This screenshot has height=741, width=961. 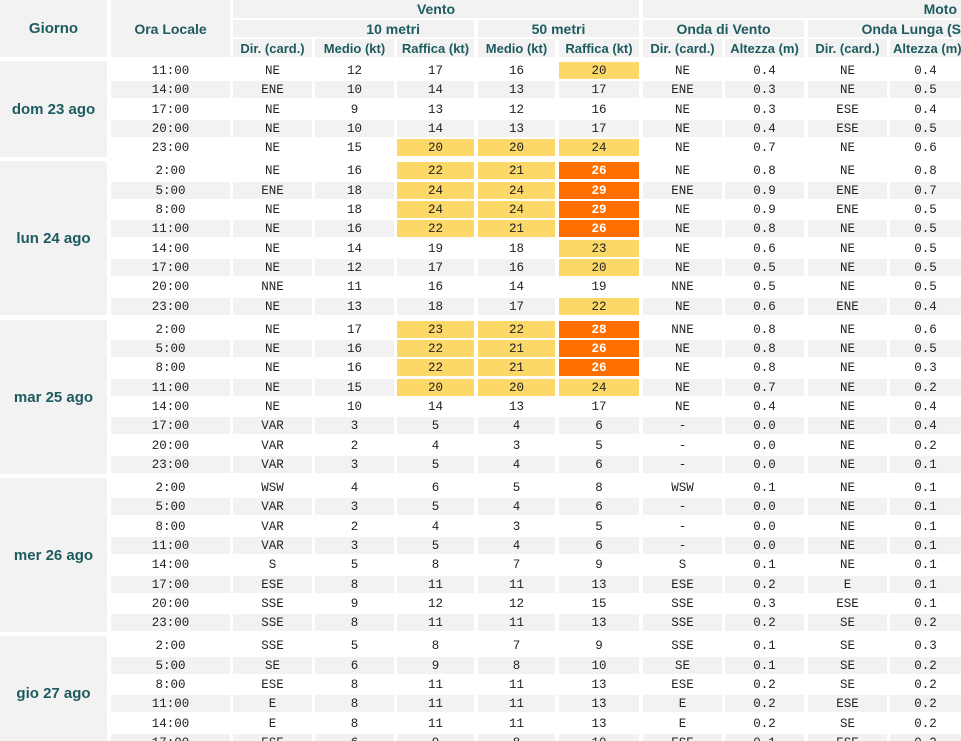 What do you see at coordinates (516, 209) in the screenshot?
I see `medio-50m-cell: 24` at bounding box center [516, 209].